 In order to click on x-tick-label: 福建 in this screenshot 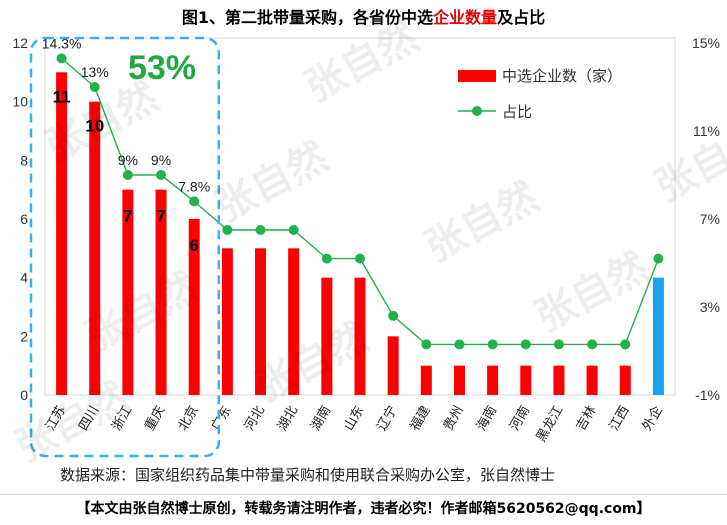, I will do `click(421, 419)`.